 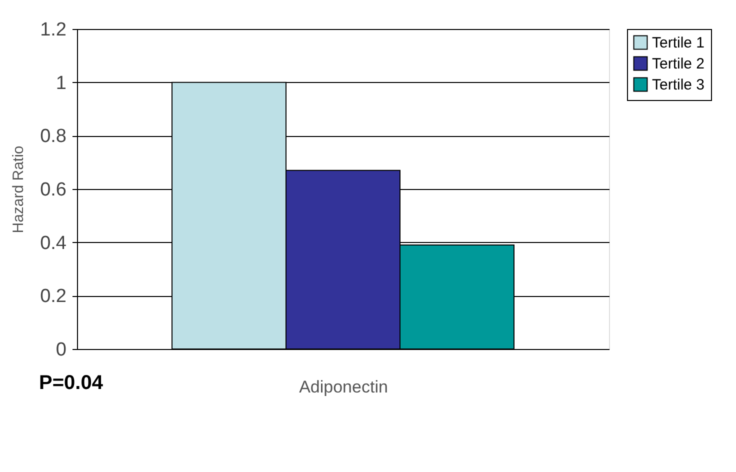 I want to click on y-tick-label: 1, so click(x=61, y=83).